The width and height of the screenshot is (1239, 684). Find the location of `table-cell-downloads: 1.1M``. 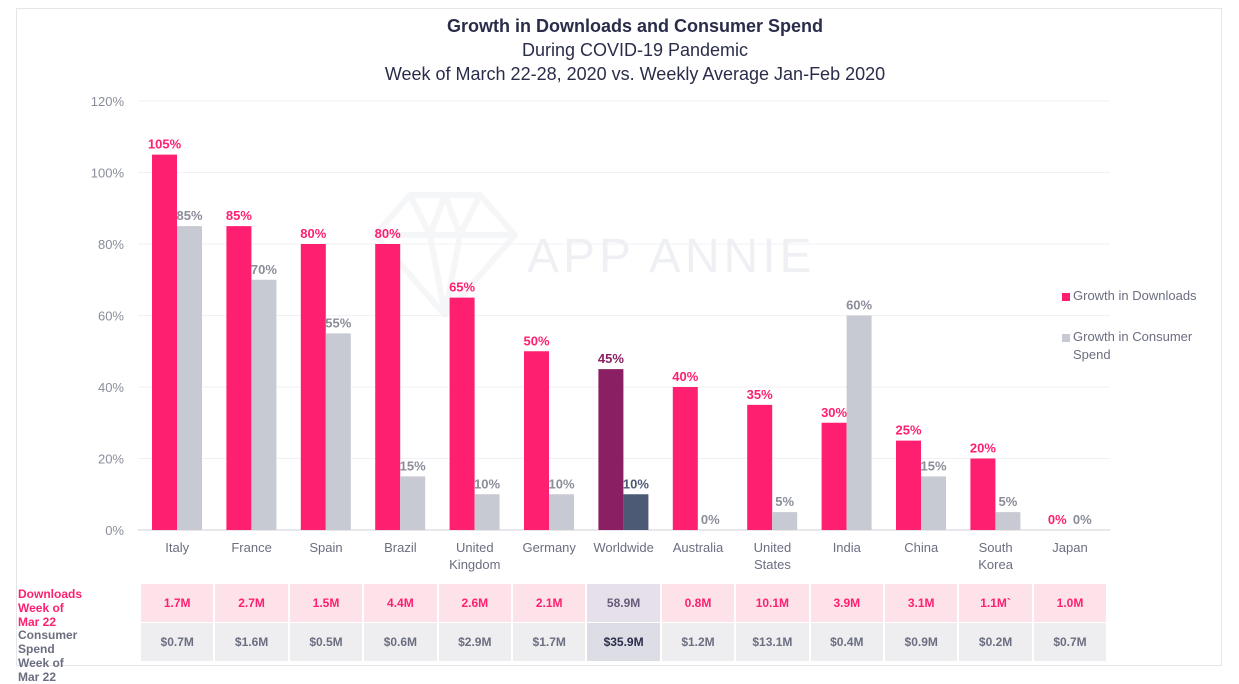

table-cell-downloads: 1.1M` is located at coordinates (995, 603).